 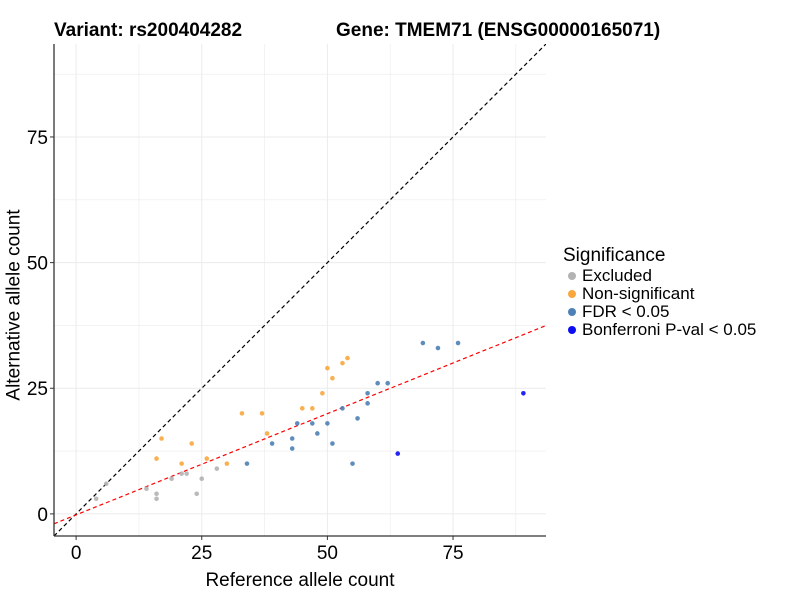 I want to click on data-points, so click(x=309, y=421).